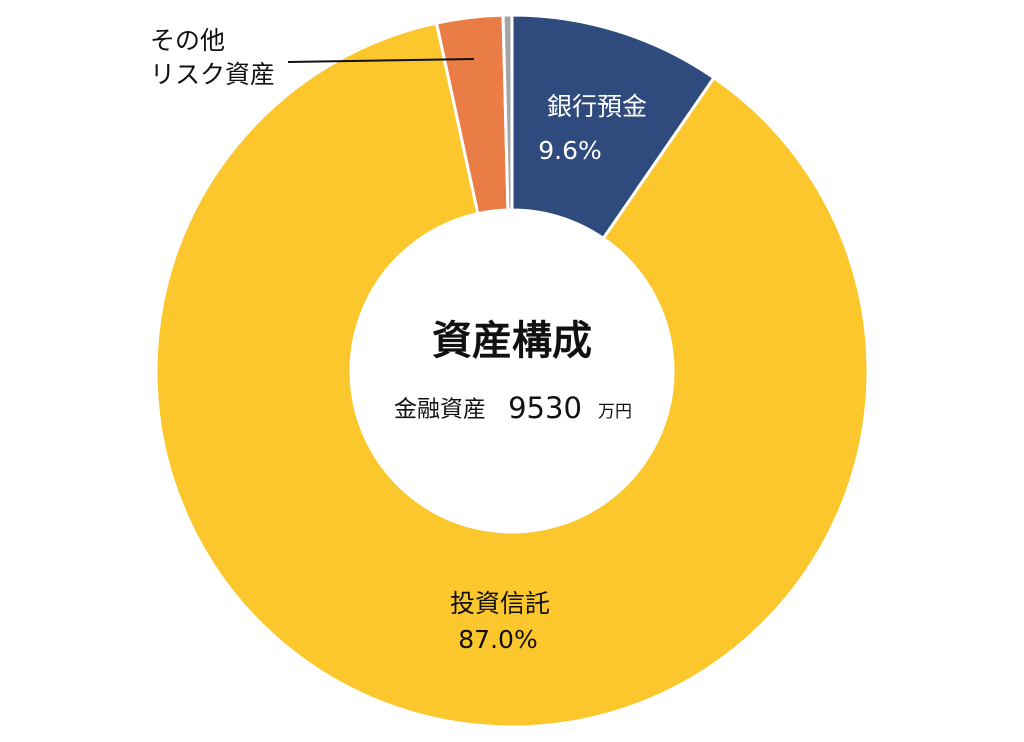  I want to click on center-amount: 9530, so click(545, 408).